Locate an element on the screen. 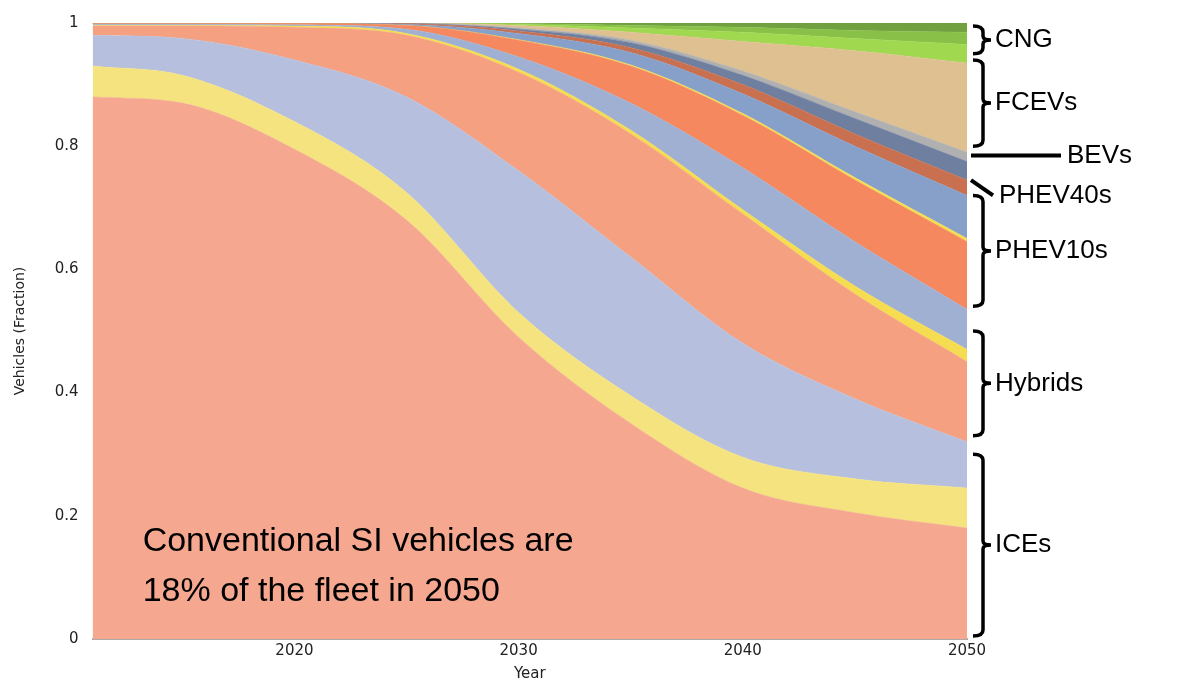  text: PHEV10s is located at coordinates (1051, 249).